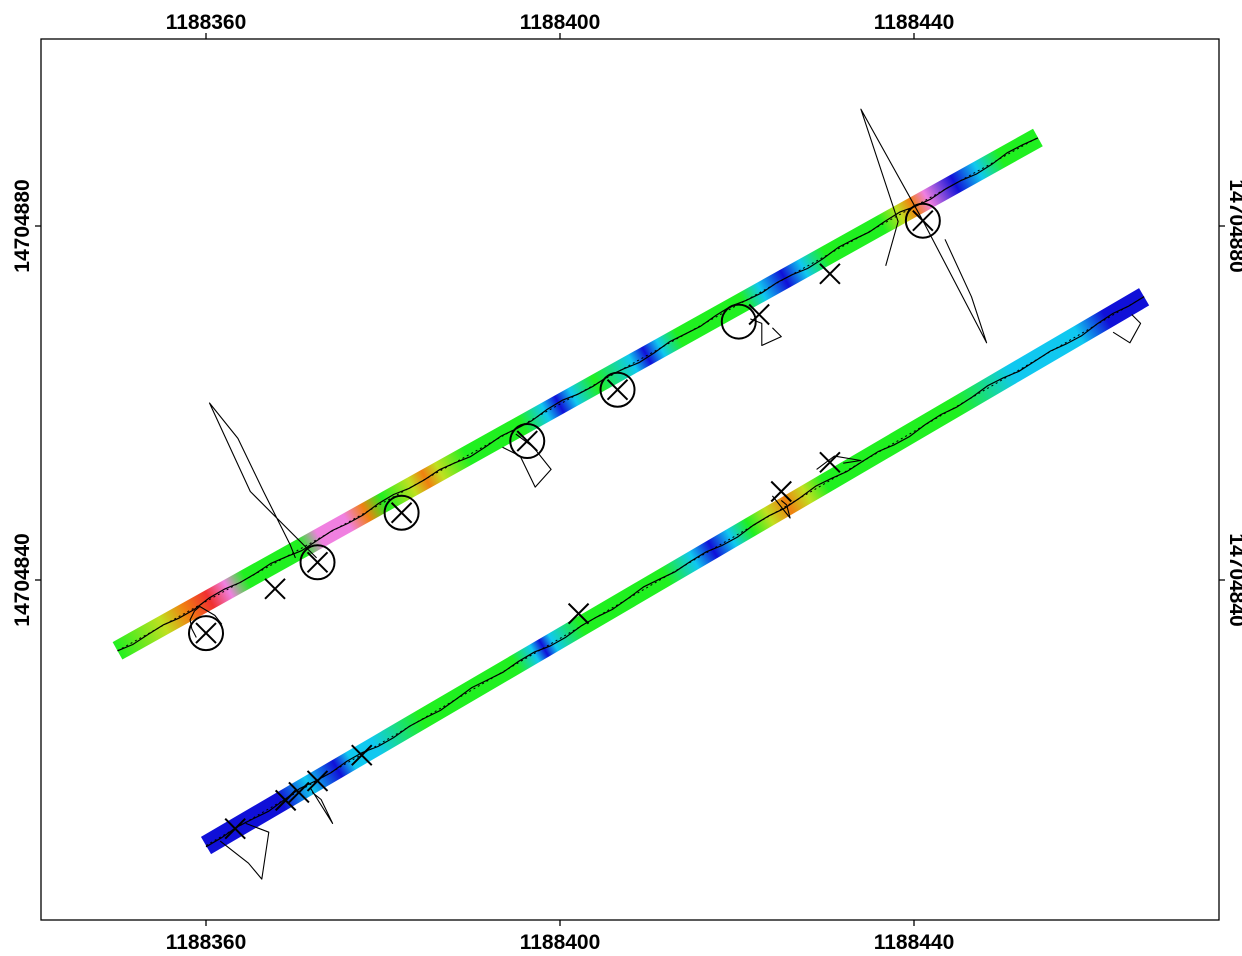 The image size is (1242, 956). I want to click on x-tick-label-top-0: 1188360, so click(206, 22).